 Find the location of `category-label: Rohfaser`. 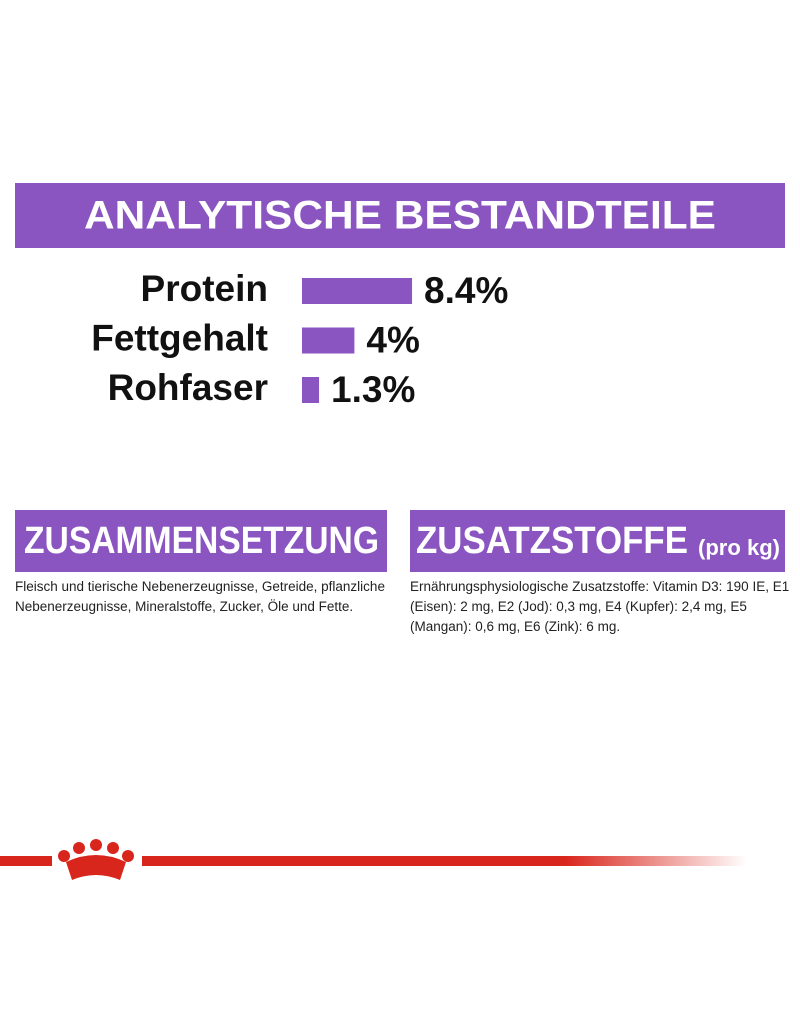

category-label: Rohfaser is located at coordinates (188, 387).